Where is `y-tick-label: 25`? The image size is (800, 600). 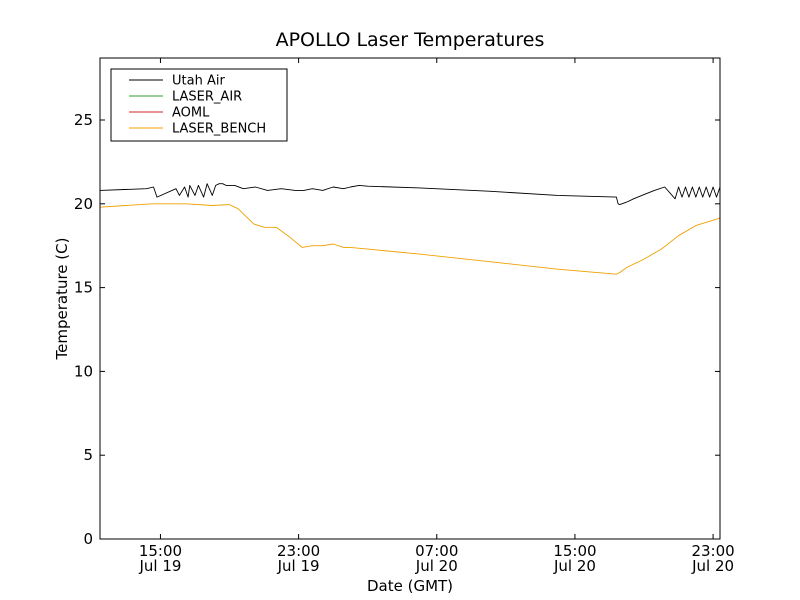 y-tick-label: 25 is located at coordinates (83, 120).